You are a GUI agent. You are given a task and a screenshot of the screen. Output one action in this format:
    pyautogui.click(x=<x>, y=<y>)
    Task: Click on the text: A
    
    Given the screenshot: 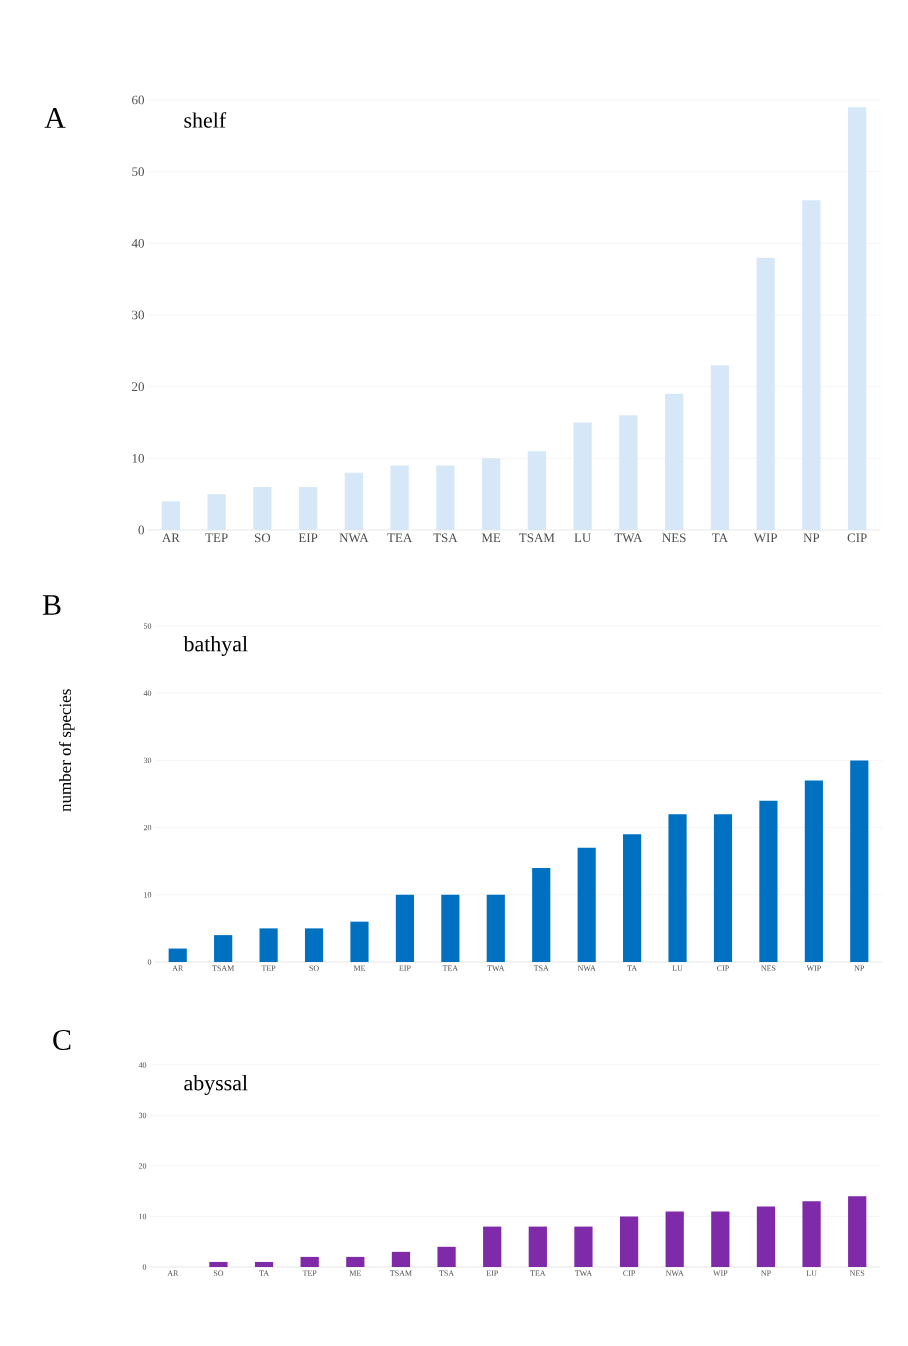 What is the action you would take?
    pyautogui.click(x=55, y=118)
    